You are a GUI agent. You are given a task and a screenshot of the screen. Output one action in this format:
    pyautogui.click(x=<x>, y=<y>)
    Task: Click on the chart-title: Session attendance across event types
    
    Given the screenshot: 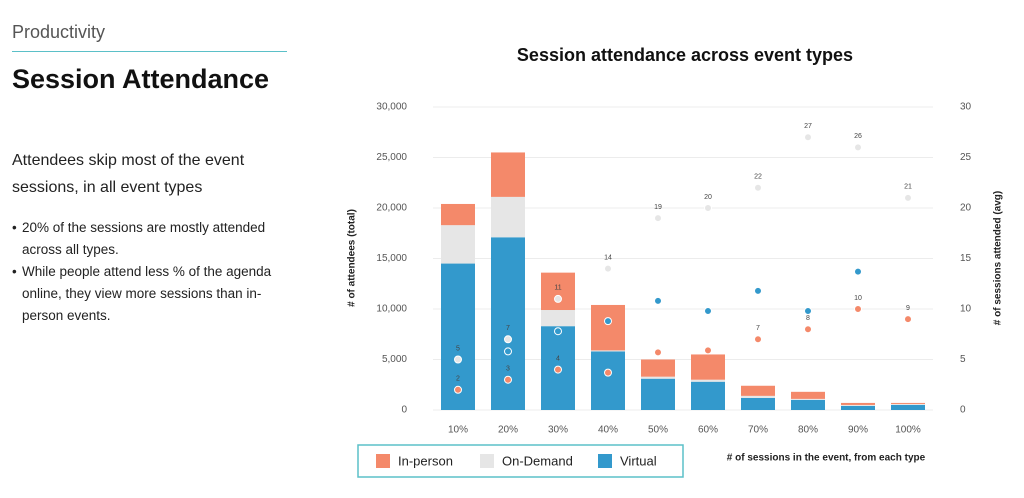 What is the action you would take?
    pyautogui.click(x=685, y=55)
    